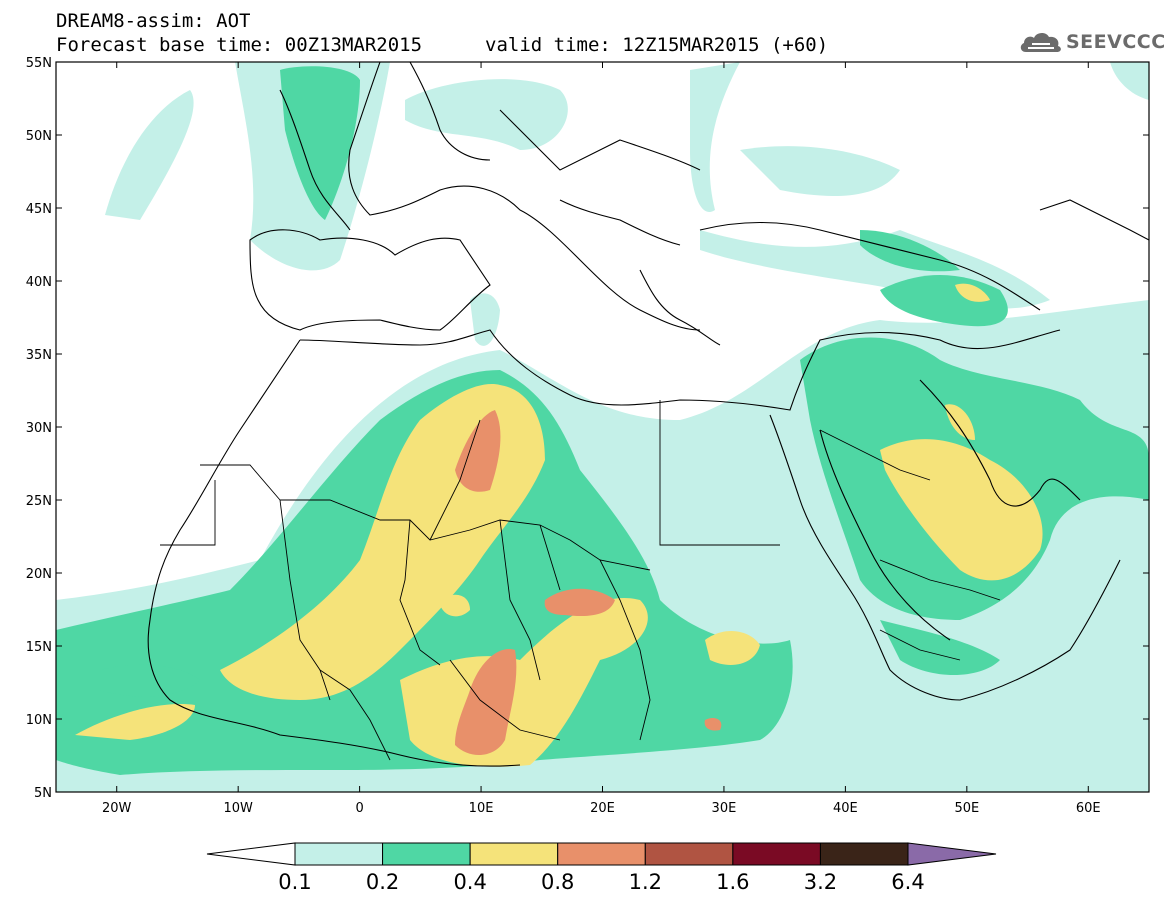 This screenshot has width=1165, height=905. Describe the element at coordinates (153, 21) in the screenshot. I see `map-title: DREAM8-assim: AOT` at that location.